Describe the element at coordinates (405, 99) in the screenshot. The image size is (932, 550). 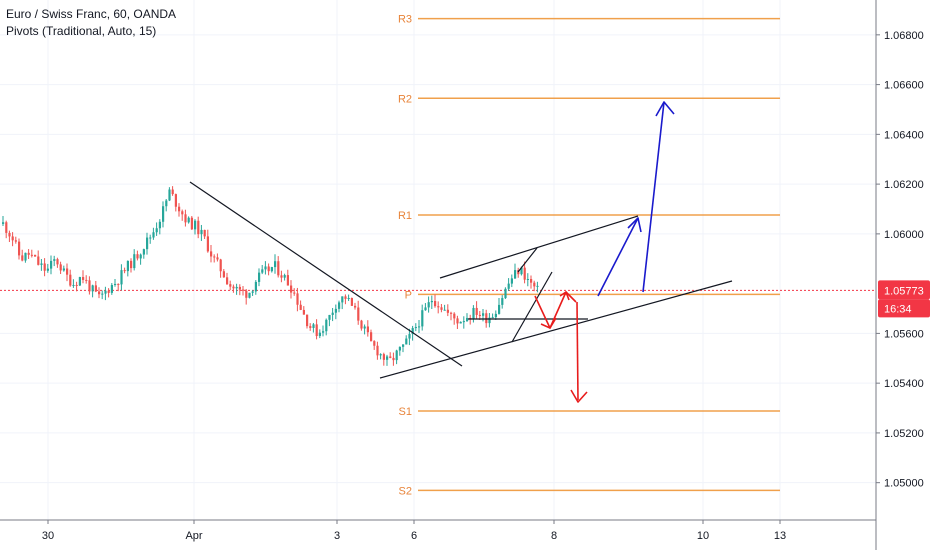
I see `pivot-label-r2: R2` at that location.